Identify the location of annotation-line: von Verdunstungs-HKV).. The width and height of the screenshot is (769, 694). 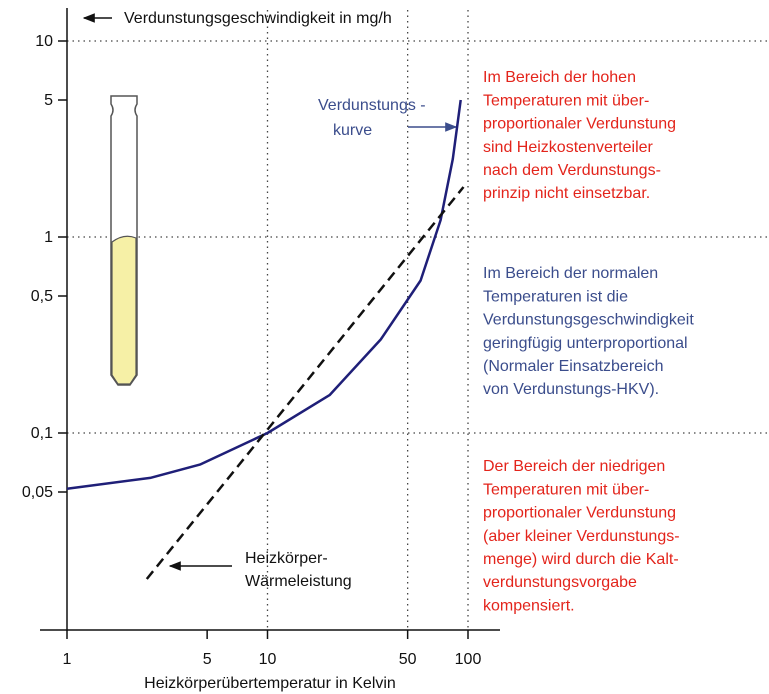
(571, 389).